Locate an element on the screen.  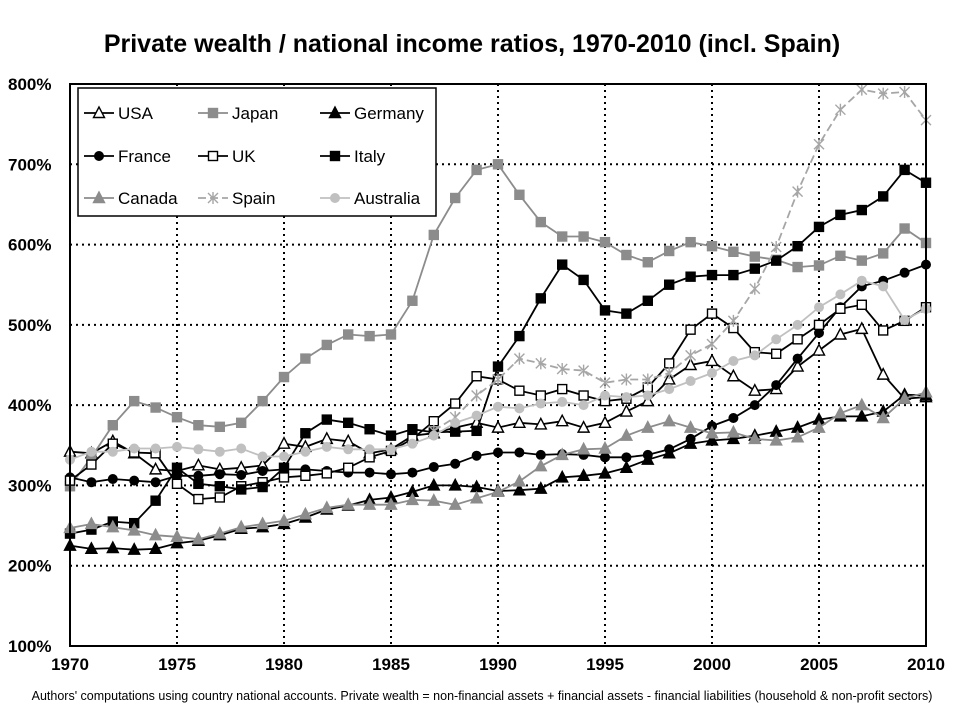
legend-label-spain: Spain is located at coordinates (253, 198).